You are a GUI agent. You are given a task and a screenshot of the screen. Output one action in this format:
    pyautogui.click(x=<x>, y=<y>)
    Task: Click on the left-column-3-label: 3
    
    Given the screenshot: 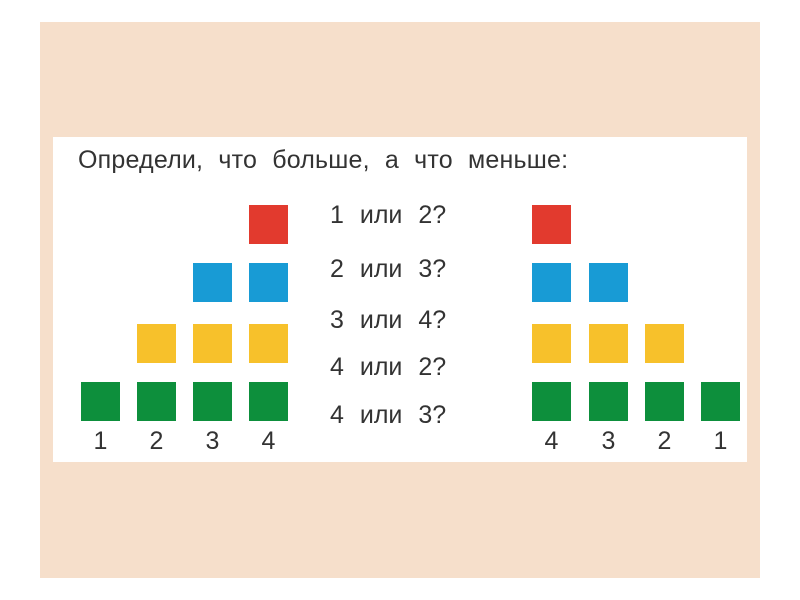 What is the action you would take?
    pyautogui.click(x=212, y=441)
    